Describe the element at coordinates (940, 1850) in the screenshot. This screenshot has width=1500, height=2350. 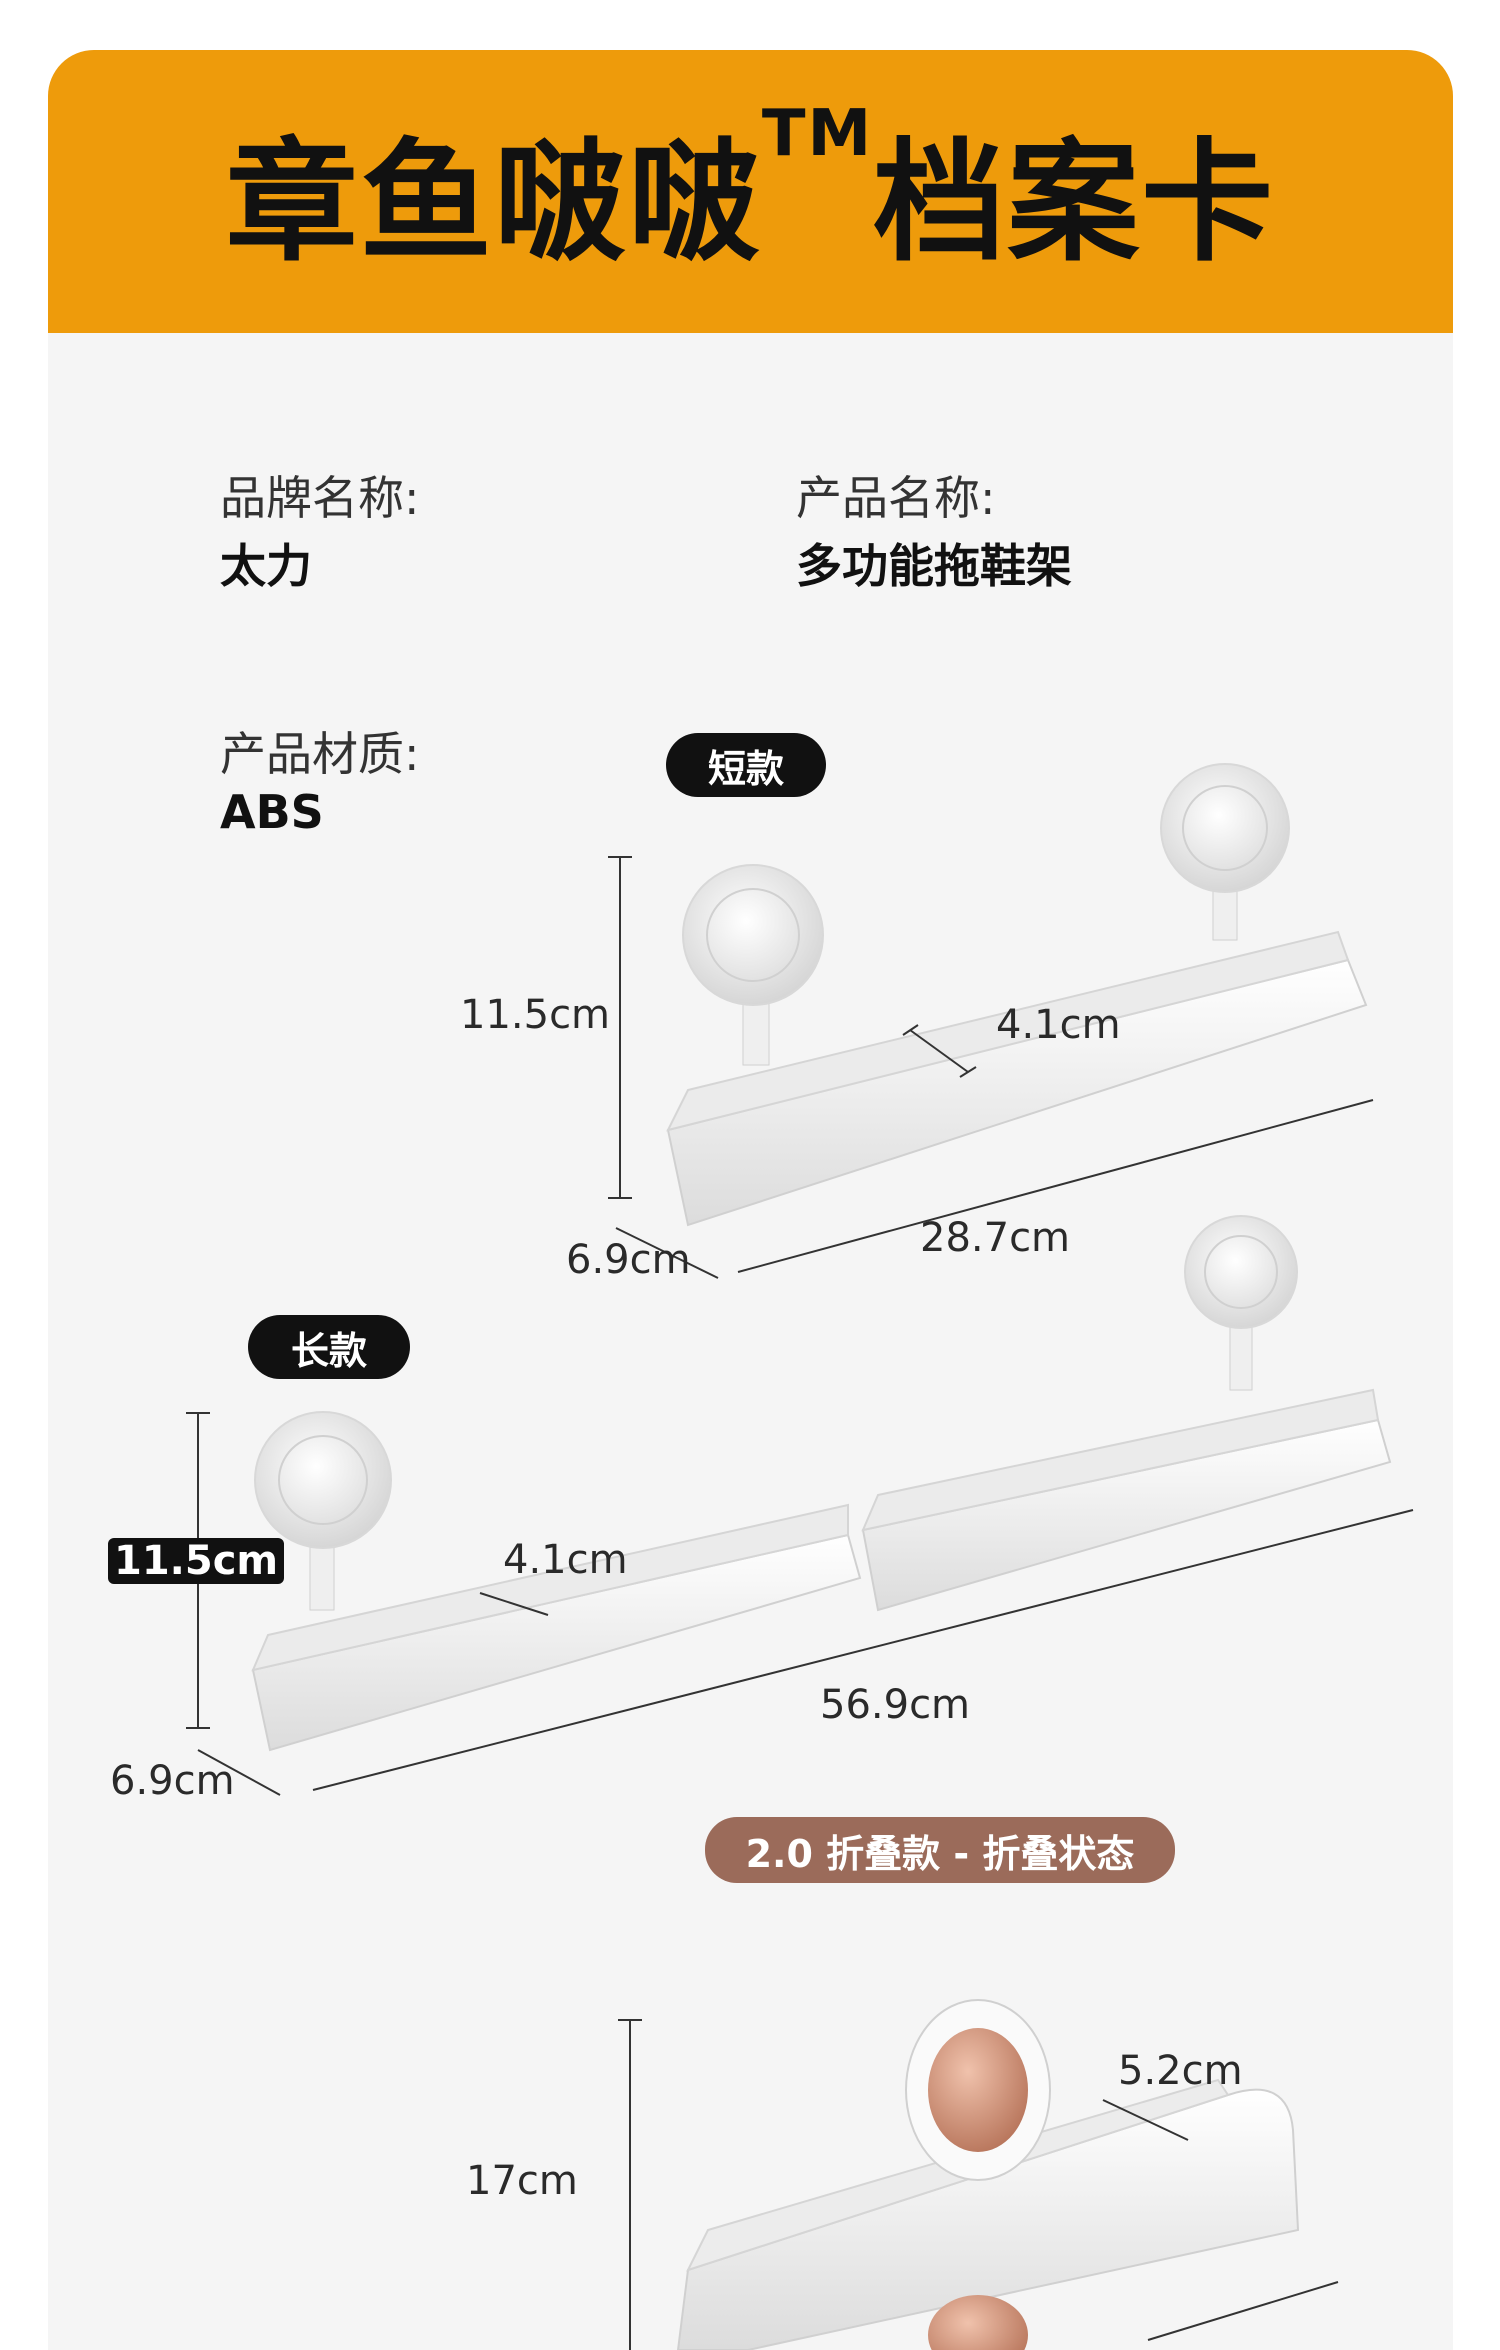
I see `fold-model-tag: 2.0 折叠款 - 折叠状态` at that location.